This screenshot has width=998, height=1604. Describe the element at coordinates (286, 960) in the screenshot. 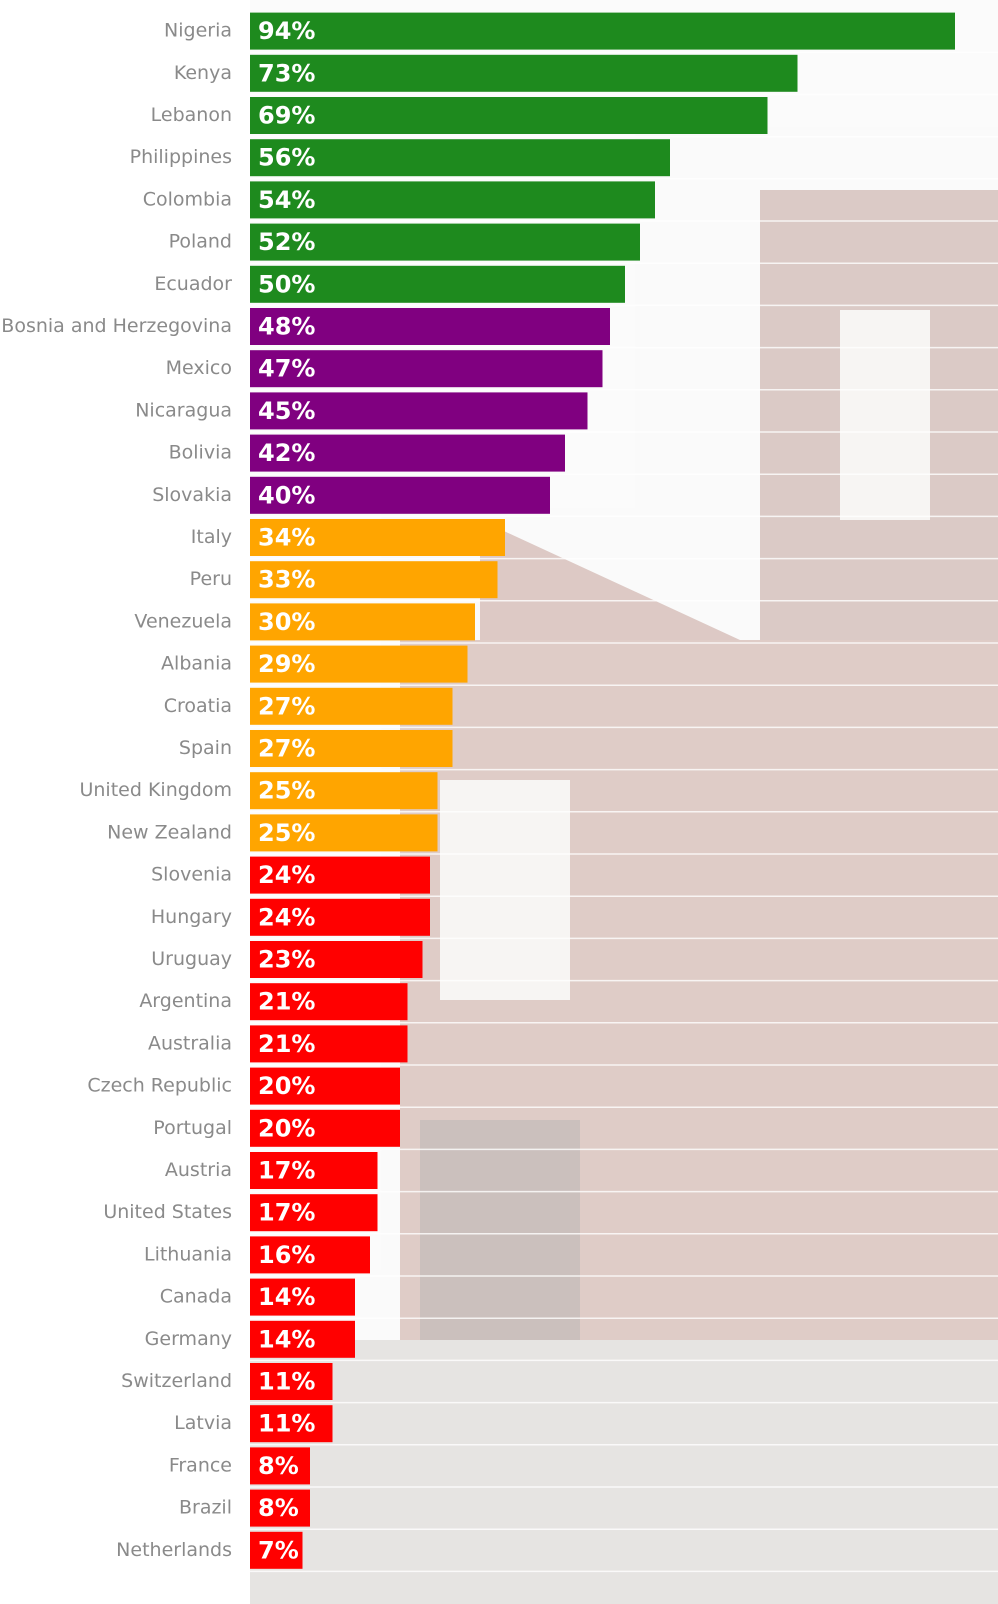

I see `value-label: 23%` at that location.